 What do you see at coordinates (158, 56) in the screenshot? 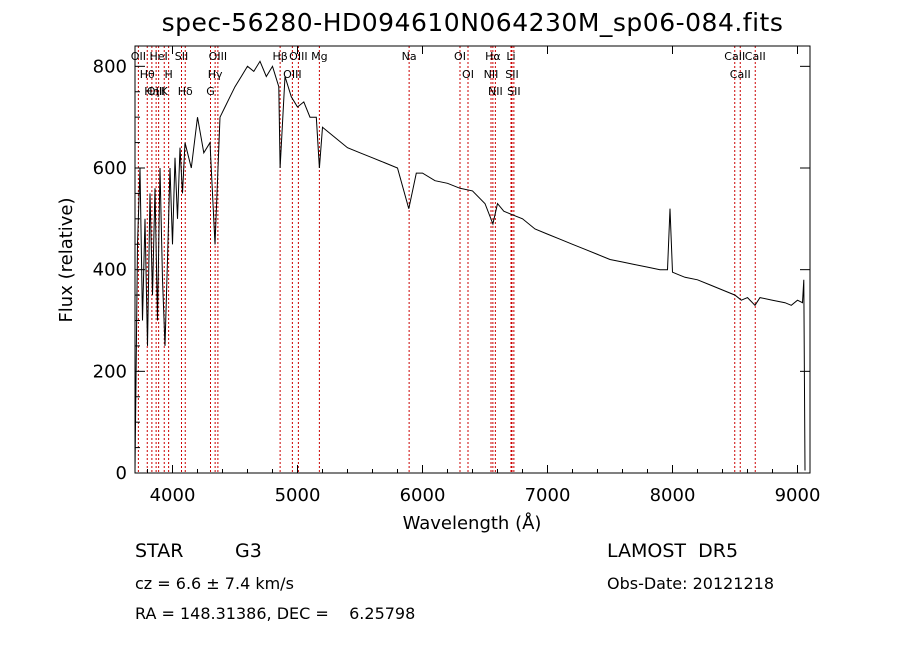
I see `line-marker-label: HeI` at bounding box center [158, 56].